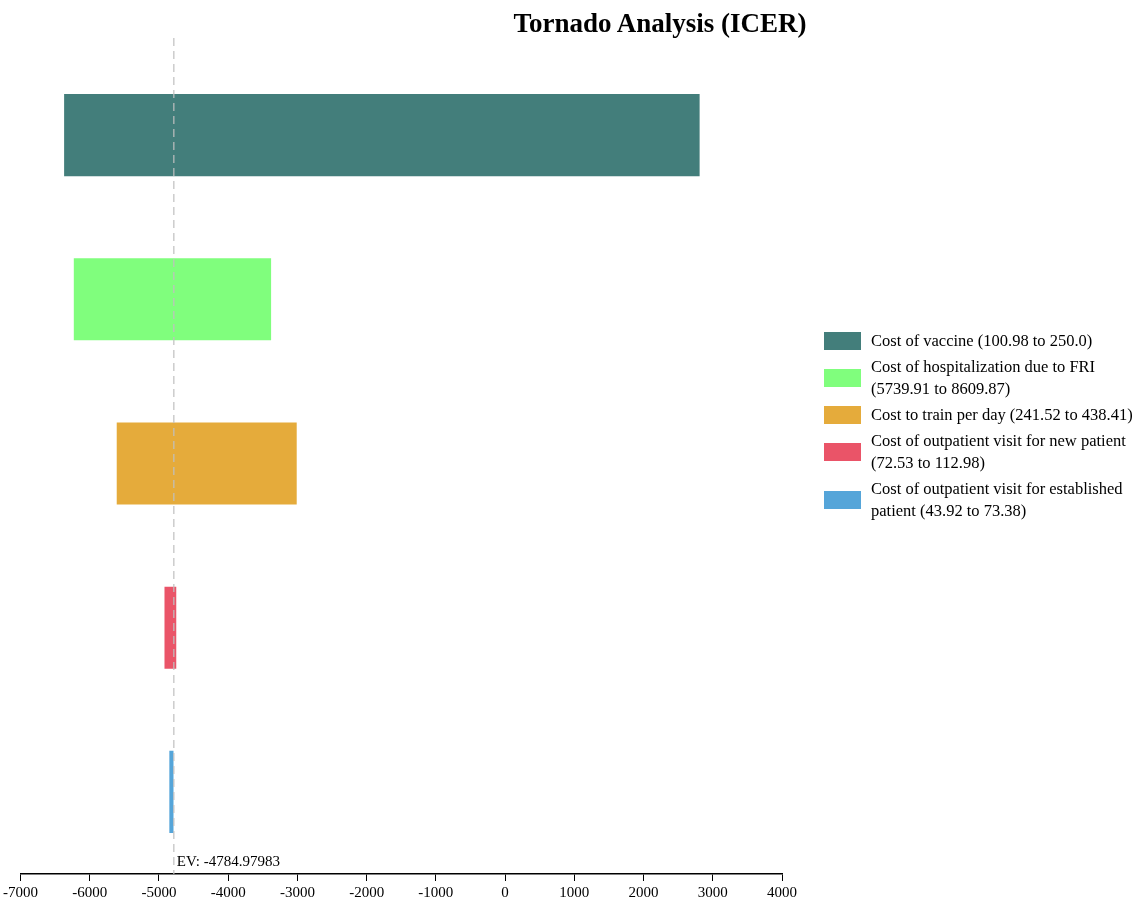 This screenshot has height=915, width=1148. I want to click on legend-label: Cost of outpatient visit for established patient (43.92 to 73.38), so click(997, 500).